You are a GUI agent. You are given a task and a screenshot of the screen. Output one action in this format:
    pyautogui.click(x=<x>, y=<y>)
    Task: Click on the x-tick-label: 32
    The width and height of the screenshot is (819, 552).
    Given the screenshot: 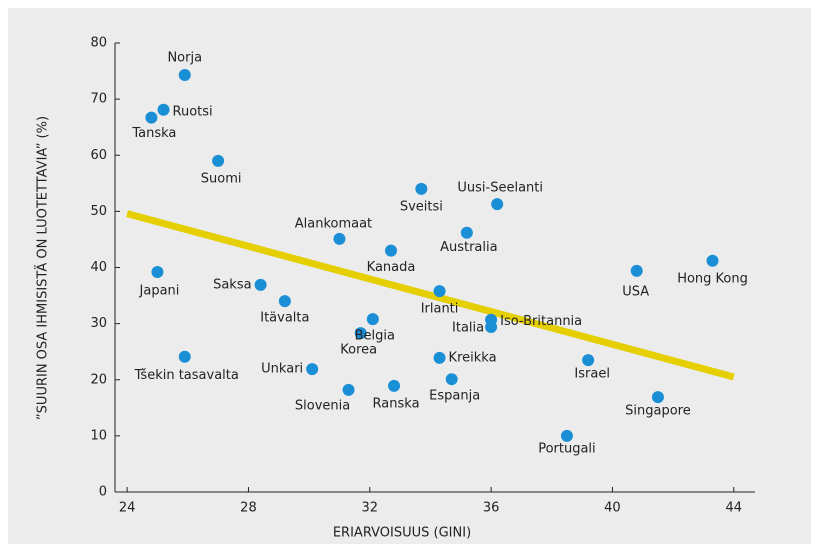 What is the action you would take?
    pyautogui.click(x=370, y=508)
    